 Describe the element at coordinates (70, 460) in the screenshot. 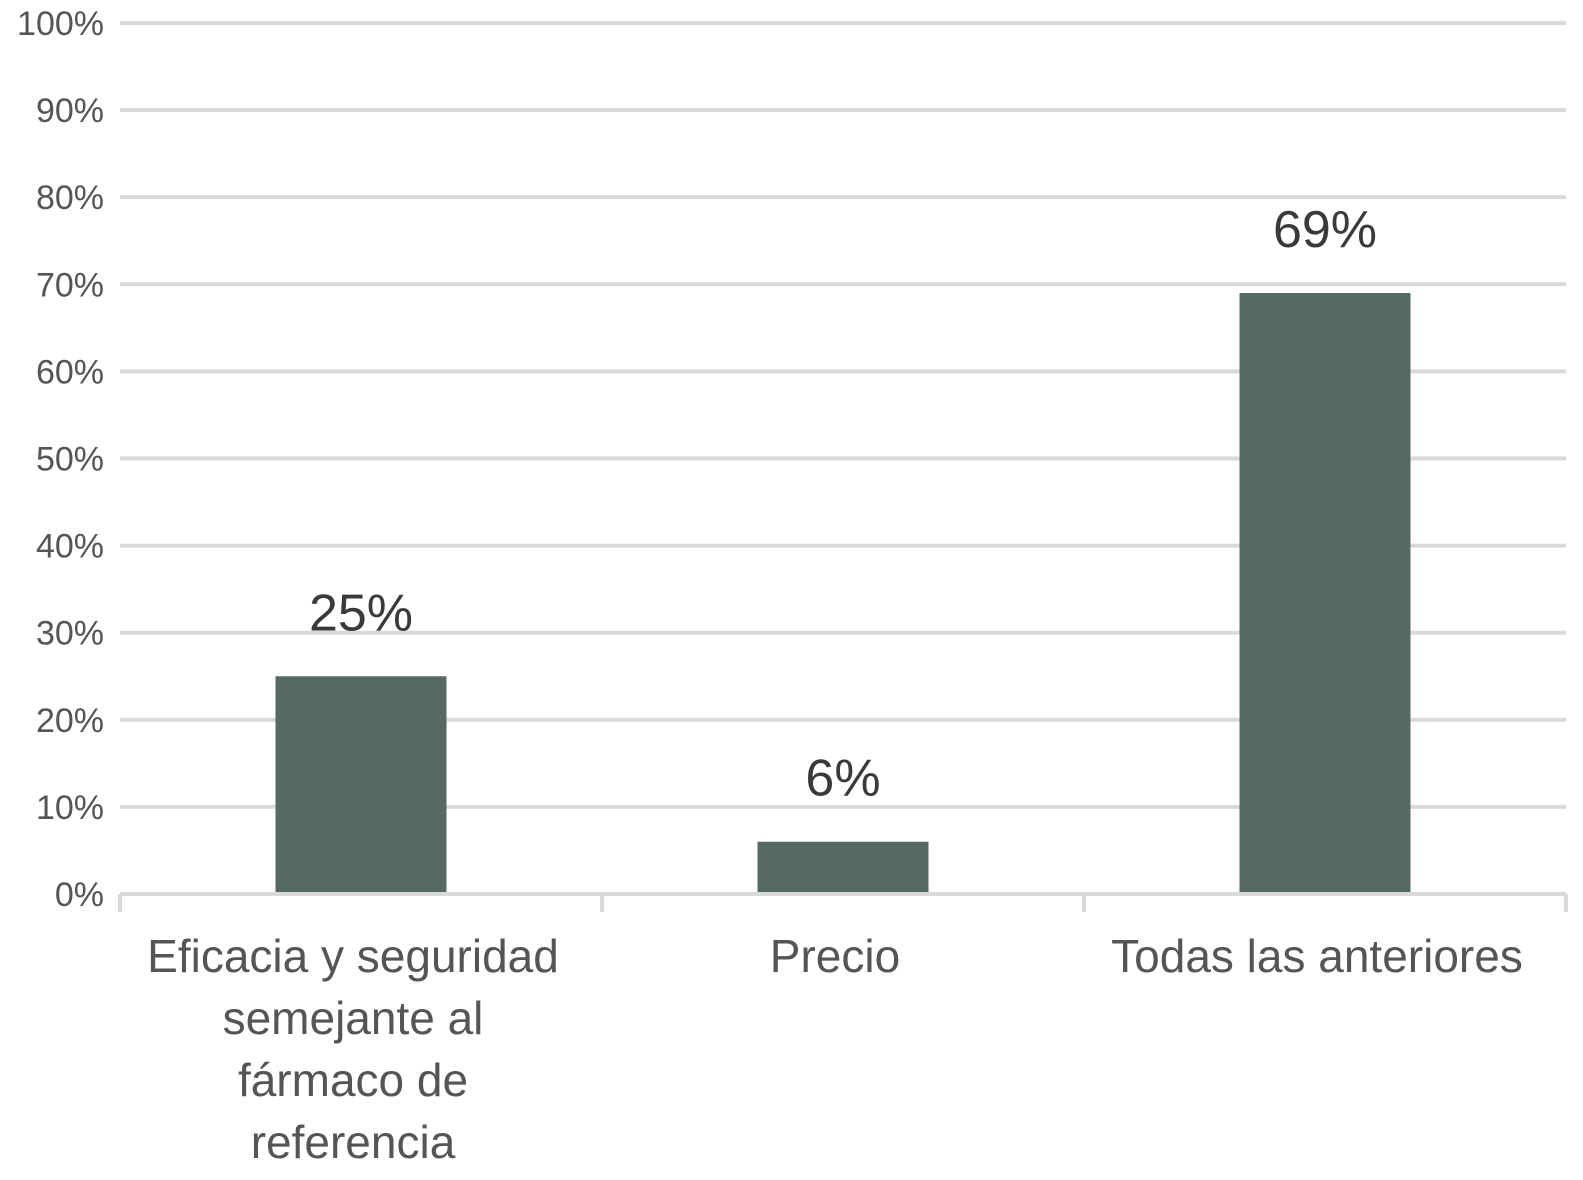

I see `y-tick-label: 50%` at that location.